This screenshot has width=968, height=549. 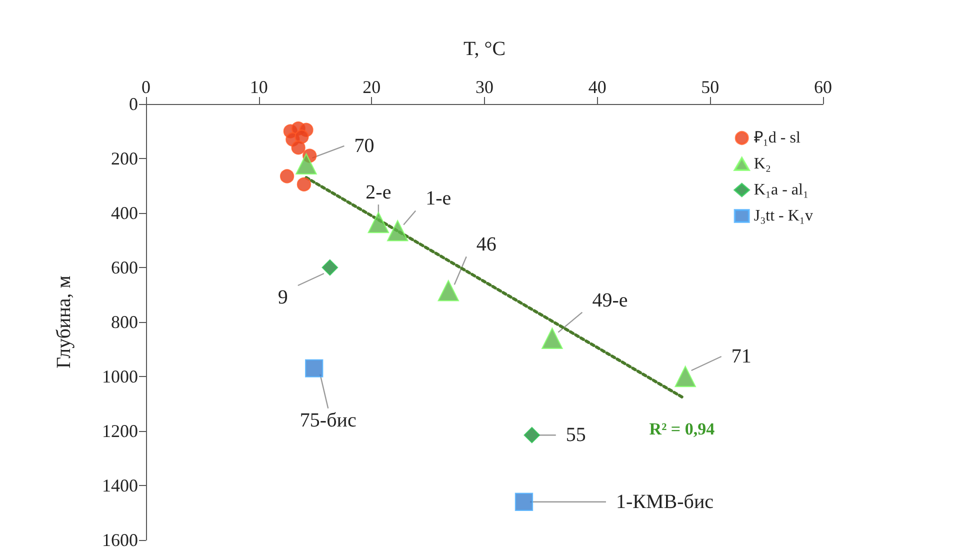 I want to click on annotation: R² = 0,94, so click(x=682, y=428).